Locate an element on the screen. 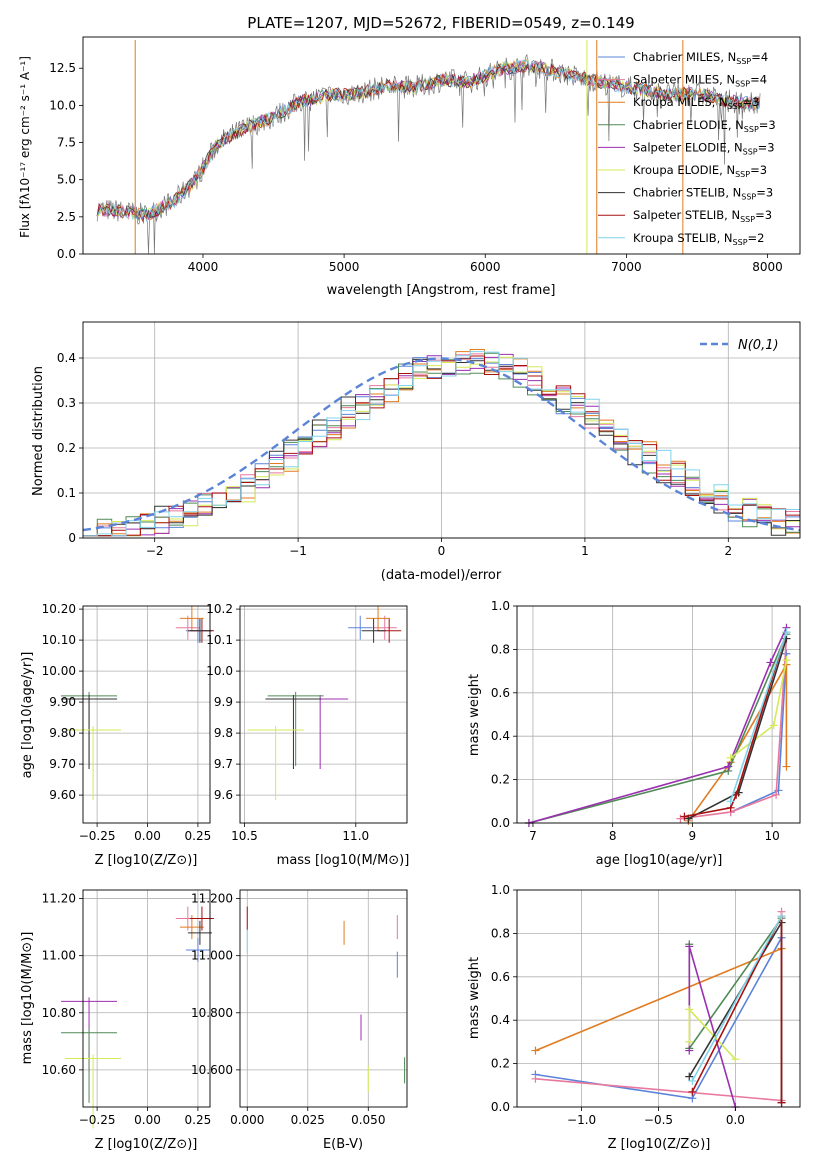 Image resolution: width=819 pixels, height=1170 pixels. Z-weight-line is located at coordinates (658, 999).